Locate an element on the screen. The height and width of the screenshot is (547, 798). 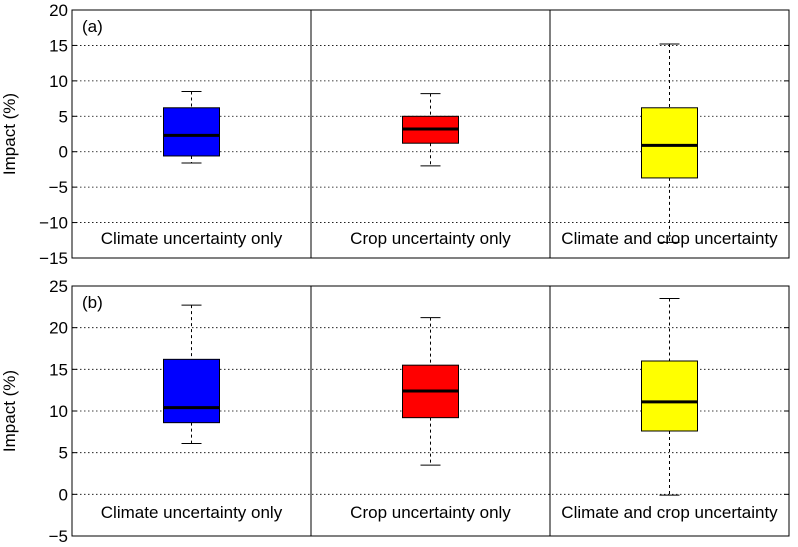
y-tick-label: −10 is located at coordinates (53, 223).